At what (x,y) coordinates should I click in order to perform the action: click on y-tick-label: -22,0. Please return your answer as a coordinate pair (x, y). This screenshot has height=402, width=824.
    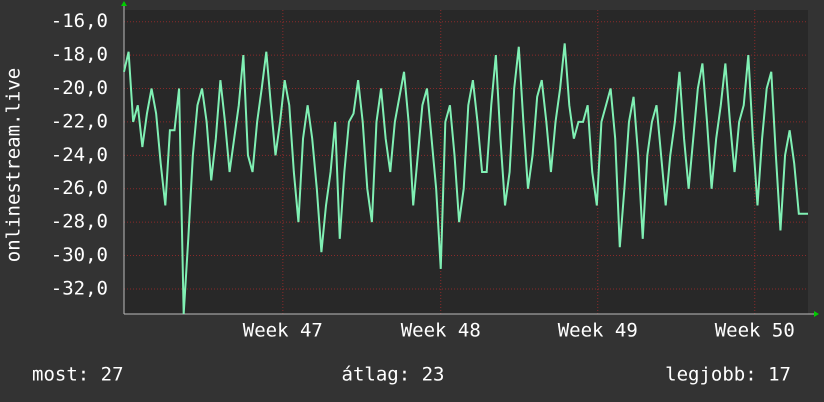
    Looking at the image, I should click on (79, 121).